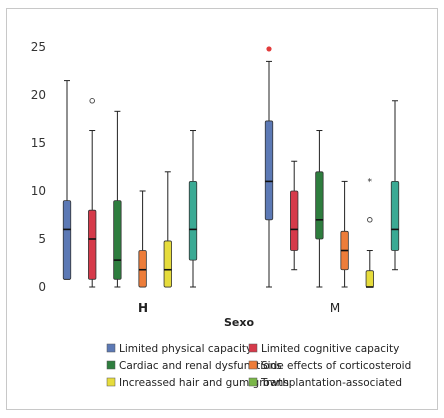 The height and width of the screenshot is (418, 444). I want to click on x-category-label: H, so click(143, 308).